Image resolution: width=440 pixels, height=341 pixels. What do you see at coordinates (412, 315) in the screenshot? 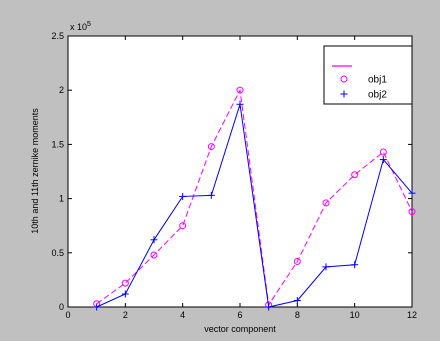
I see `x-tick-label: 12` at bounding box center [412, 315].